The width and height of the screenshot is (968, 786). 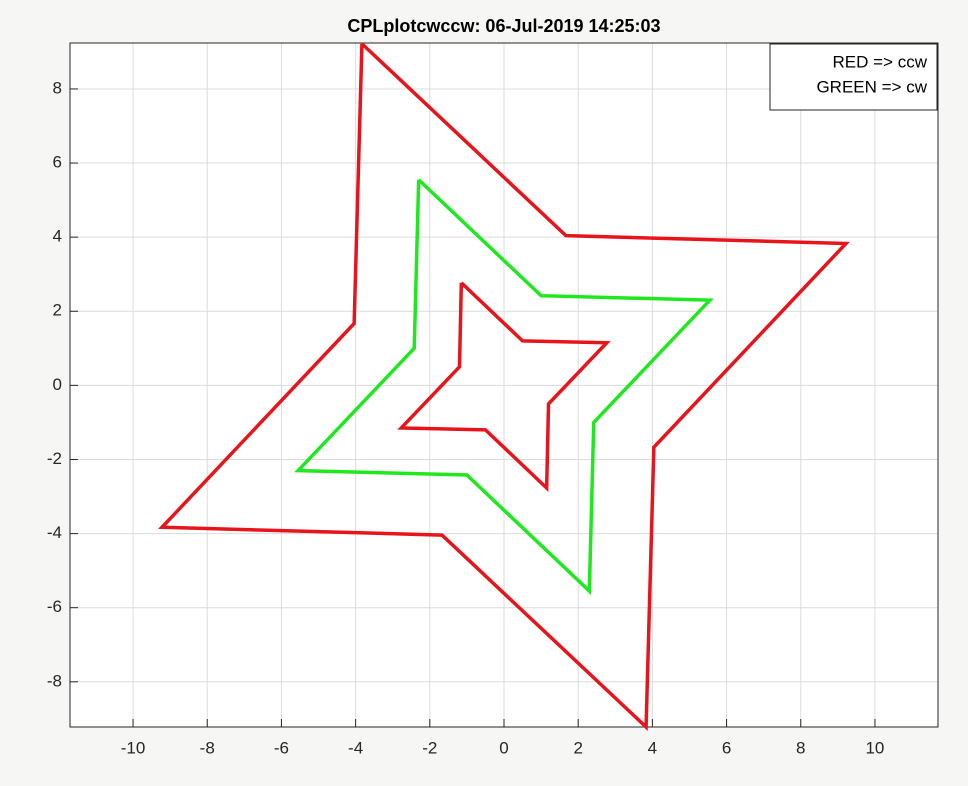 What do you see at coordinates (54, 458) in the screenshot?
I see `y-tick-label: -2` at bounding box center [54, 458].